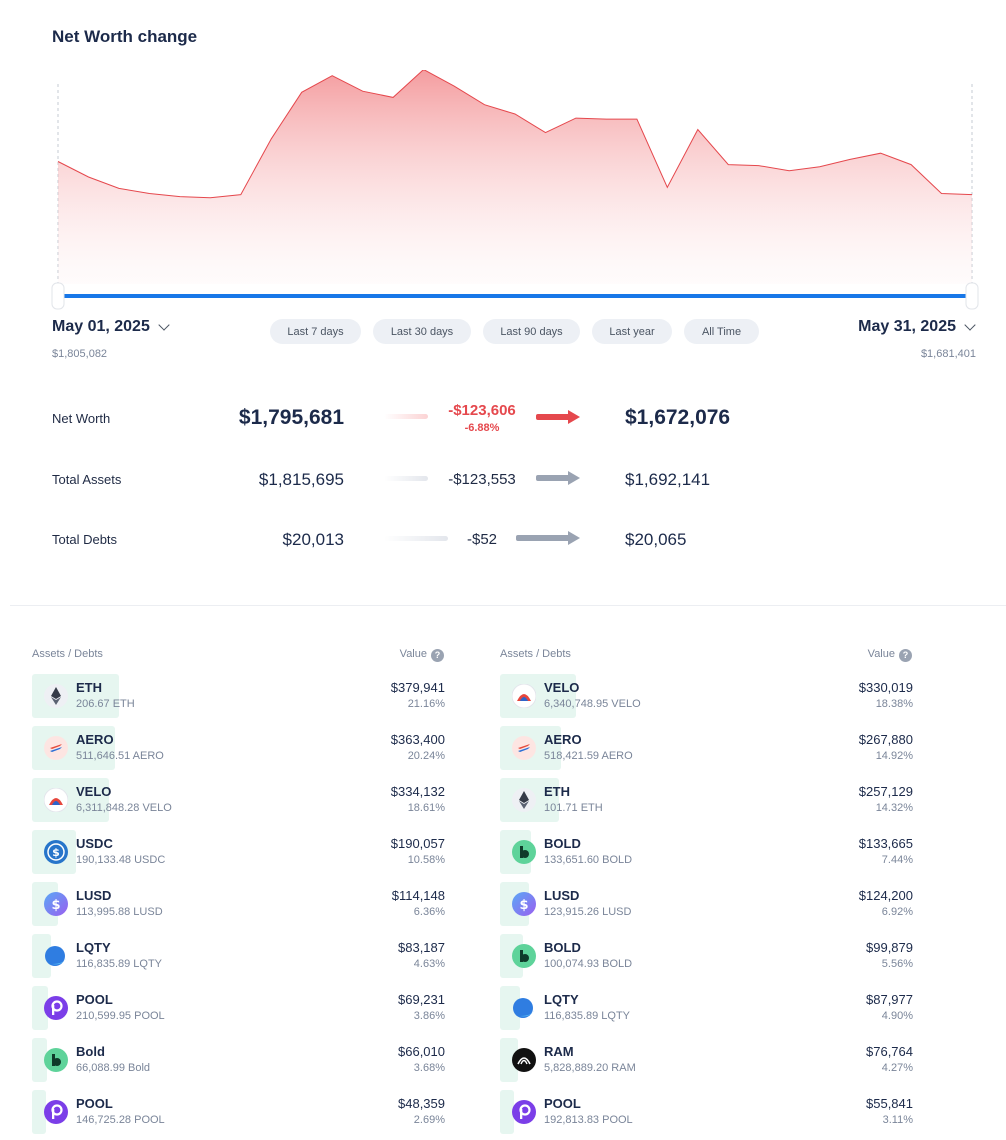 Image resolution: width=1006 pixels, height=1140 pixels. Describe the element at coordinates (706, 696) in the screenshot. I see `table-row: VELO 6,340,748.95 VELO $330,019 18.38%` at that location.